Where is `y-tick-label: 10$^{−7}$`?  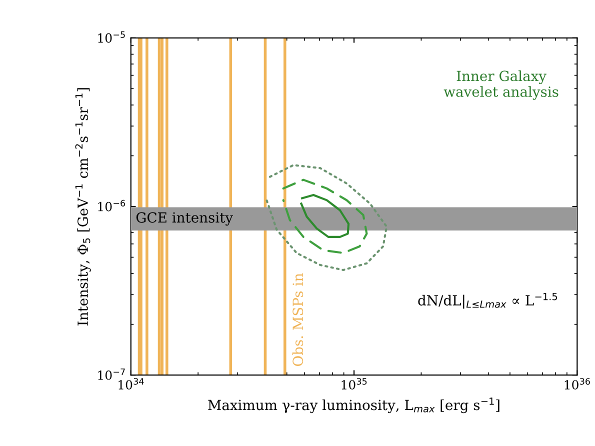 y-tick-label: 10$^{−7}$ is located at coordinates (111, 374).